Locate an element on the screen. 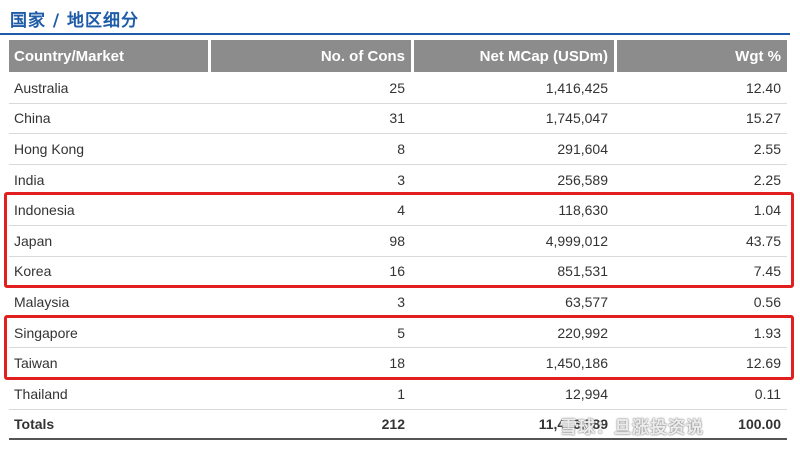 The height and width of the screenshot is (451, 800). totals-weight: 100.00 is located at coordinates (759, 423).